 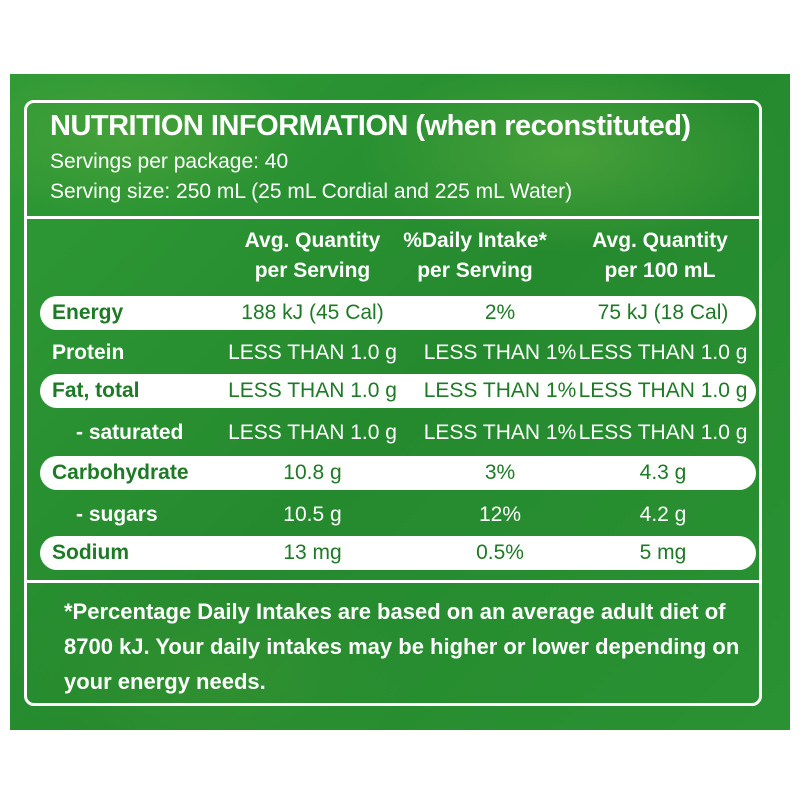 I want to click on row-name: Energy, so click(x=88, y=312).